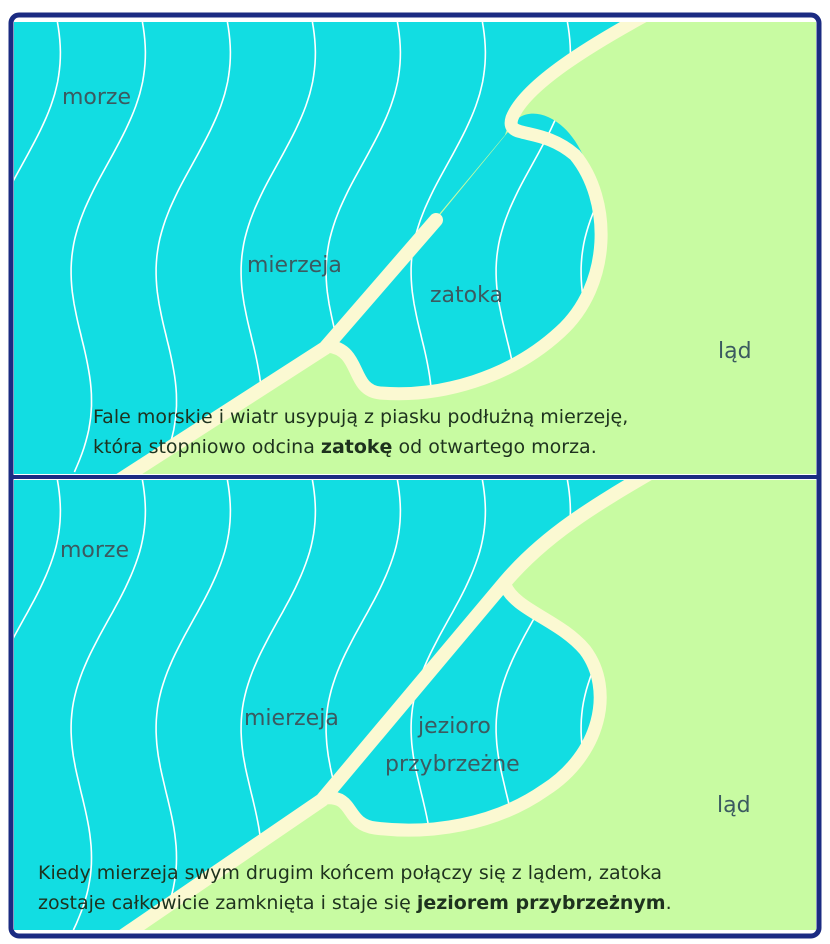 Image resolution: width=830 pixels, height=944 pixels. What do you see at coordinates (357, 447) in the screenshot?
I see `caption-bold: zatokę` at bounding box center [357, 447].